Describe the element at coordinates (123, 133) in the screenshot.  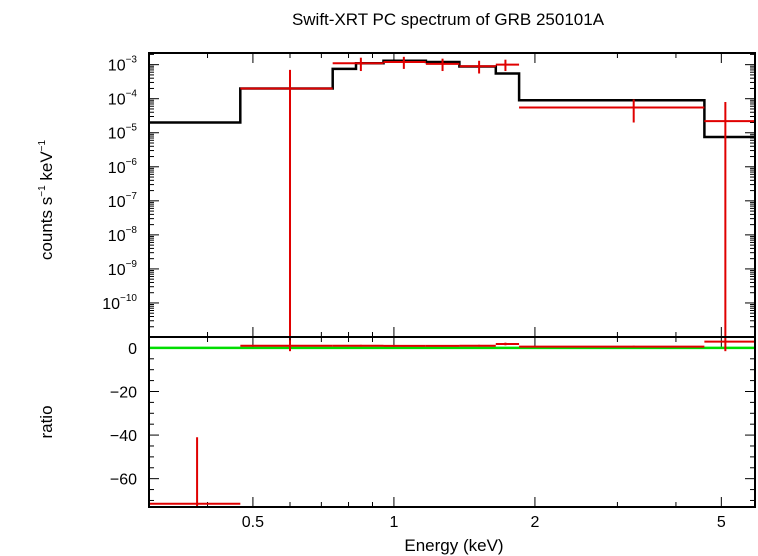
I see `y-tick-label: 10⁻⁵` at that location.